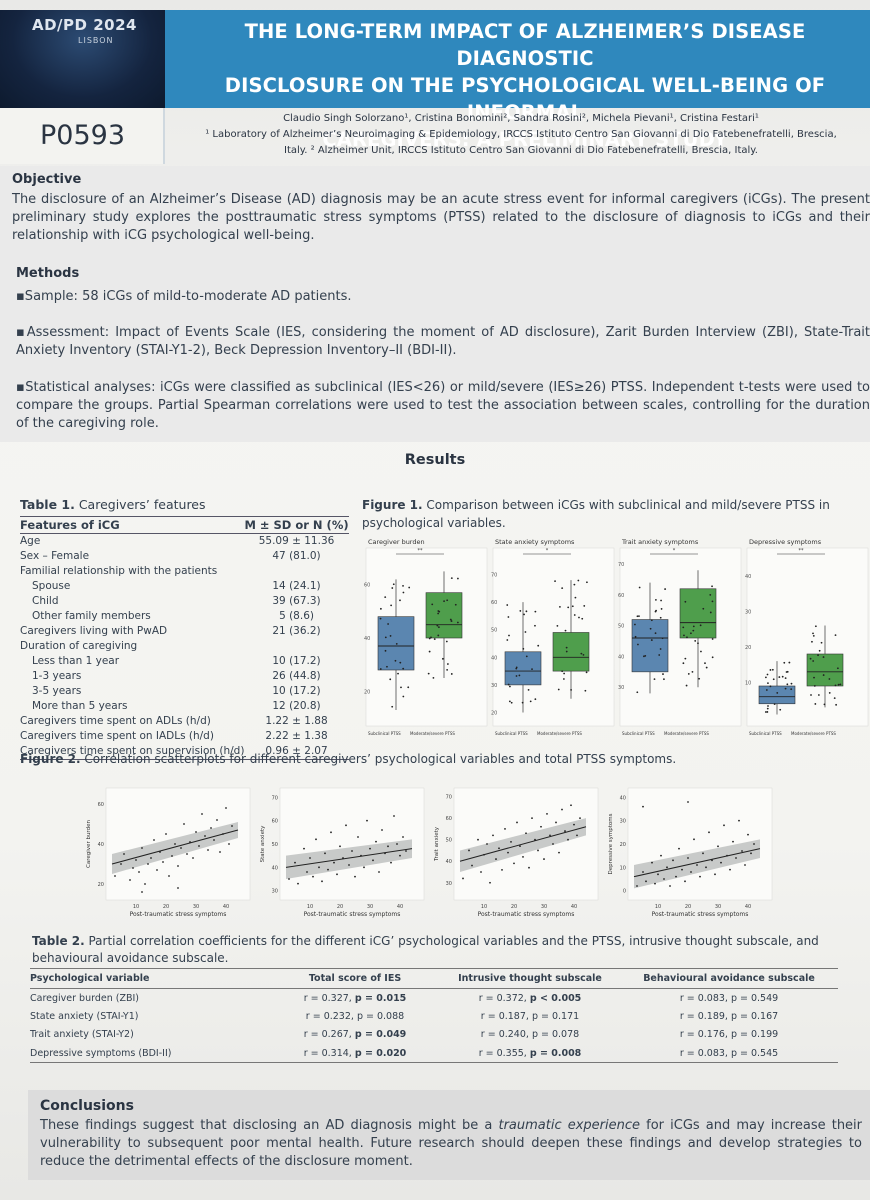  What do you see at coordinates (748, 648) in the screenshot?
I see `boxplot-y-tick-label: 20` at bounding box center [748, 648].